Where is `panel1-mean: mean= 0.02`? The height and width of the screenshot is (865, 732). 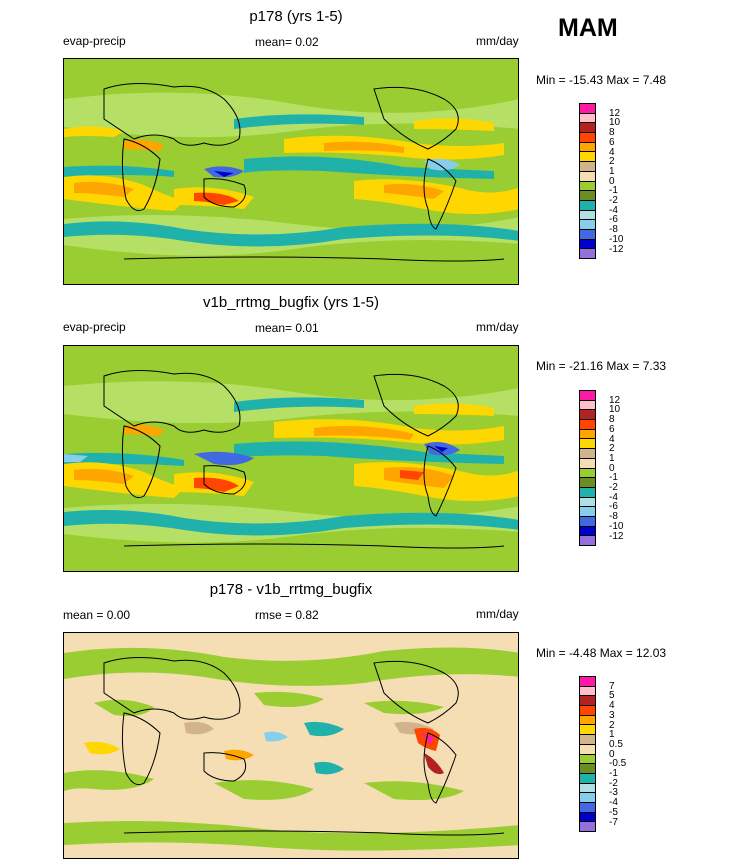
panel1-mean: mean= 0.02 is located at coordinates (287, 42).